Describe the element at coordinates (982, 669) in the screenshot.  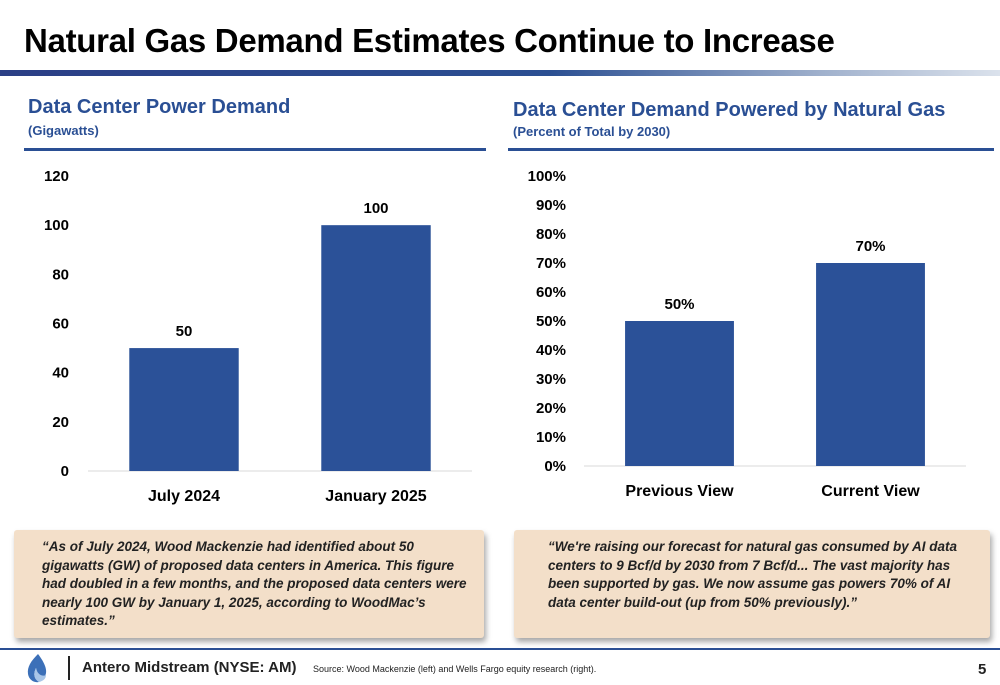
I see `page-number: 5` at that location.